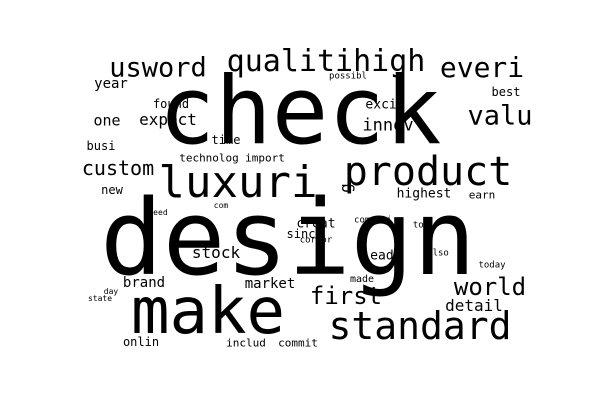 The image size is (600, 400). Describe the element at coordinates (298, 343) in the screenshot. I see `word-commit: commit` at that location.